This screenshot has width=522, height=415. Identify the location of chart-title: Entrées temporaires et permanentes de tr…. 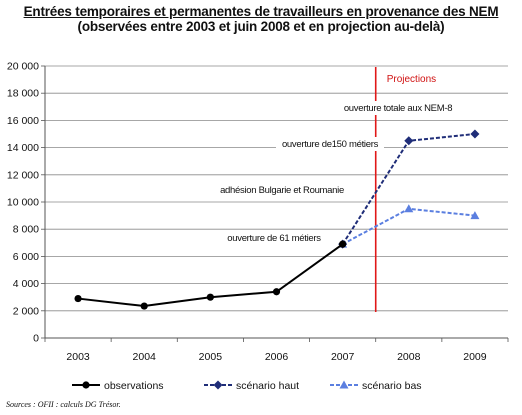
(261, 11).